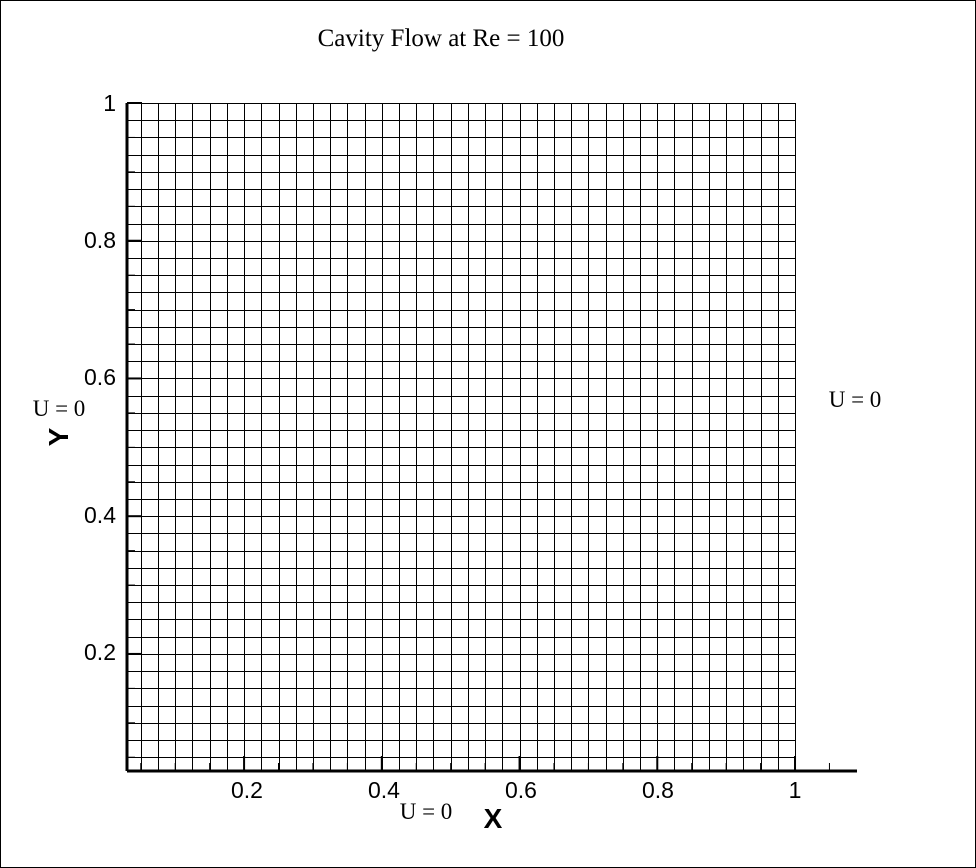  I want to click on x-tick-labels: 0.2 0.4 0.6 0.8 1, so click(516, 790).